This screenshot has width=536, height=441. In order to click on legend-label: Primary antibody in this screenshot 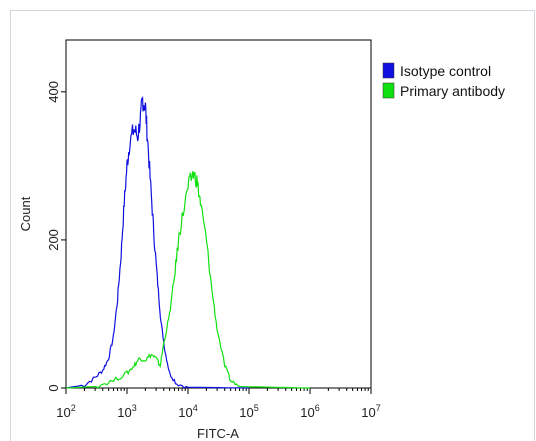, I will do `click(452, 91)`.